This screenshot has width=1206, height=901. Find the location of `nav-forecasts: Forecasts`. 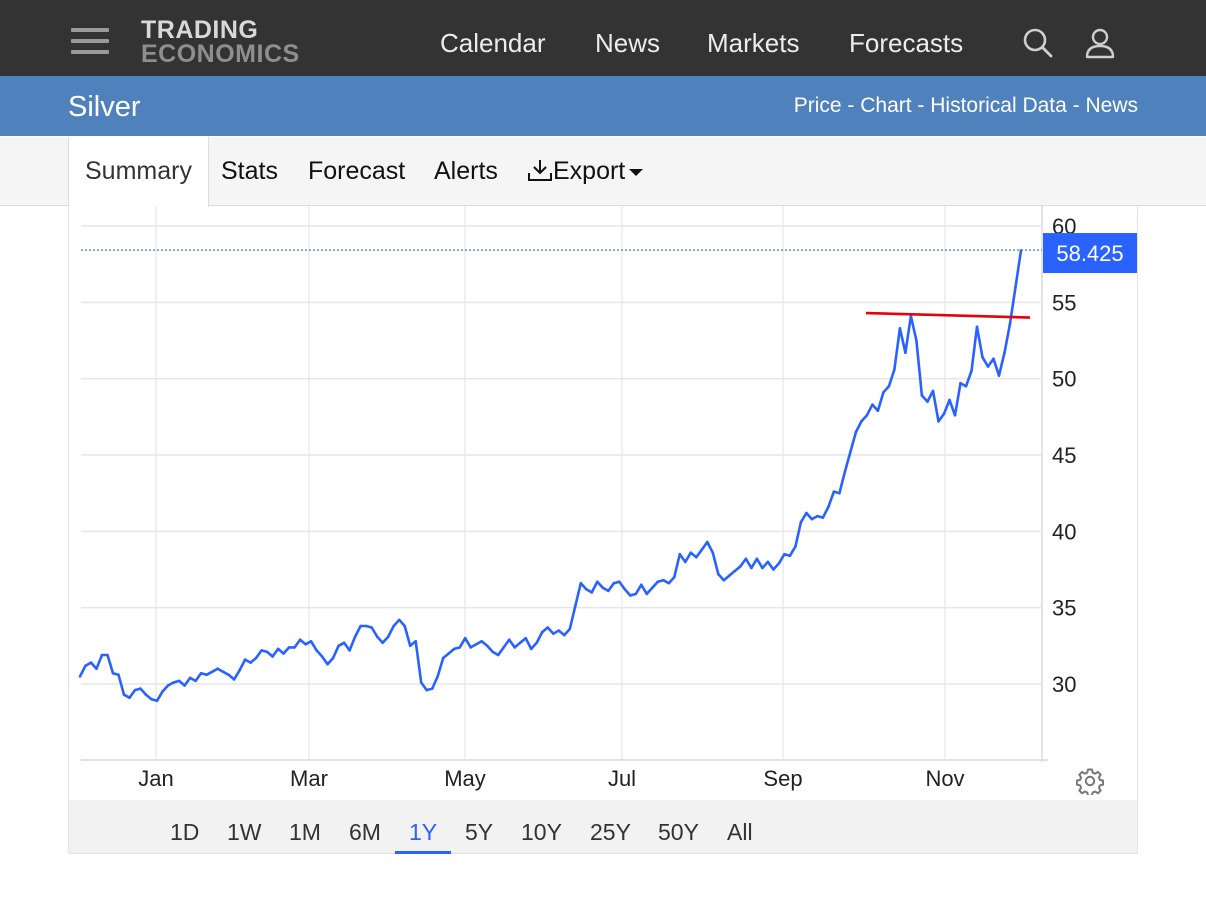

nav-forecasts: Forecasts is located at coordinates (906, 43).